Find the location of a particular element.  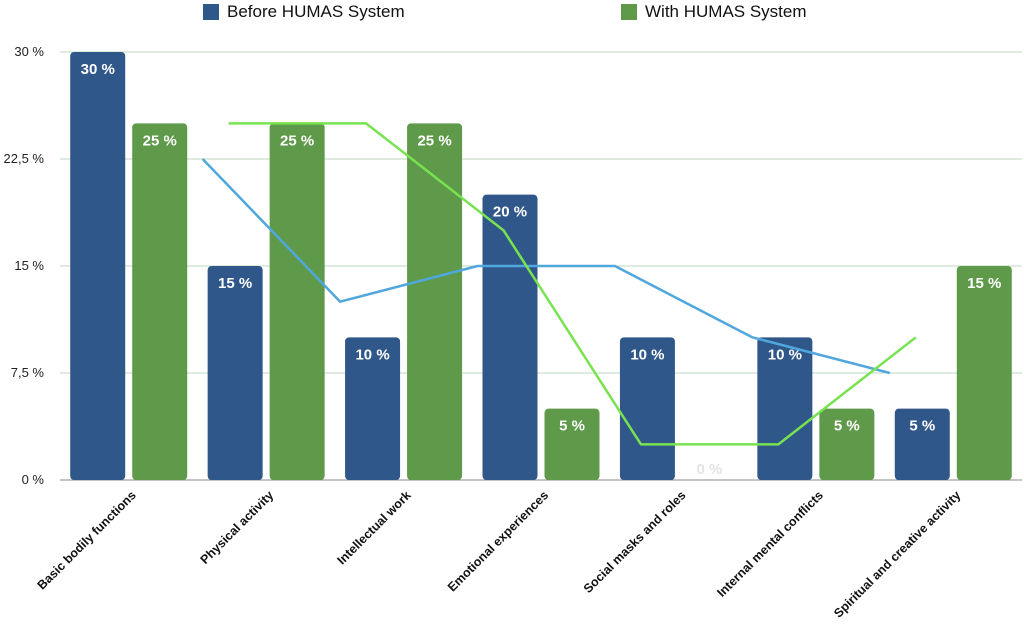

legend-swatch-before is located at coordinates (211, 12).